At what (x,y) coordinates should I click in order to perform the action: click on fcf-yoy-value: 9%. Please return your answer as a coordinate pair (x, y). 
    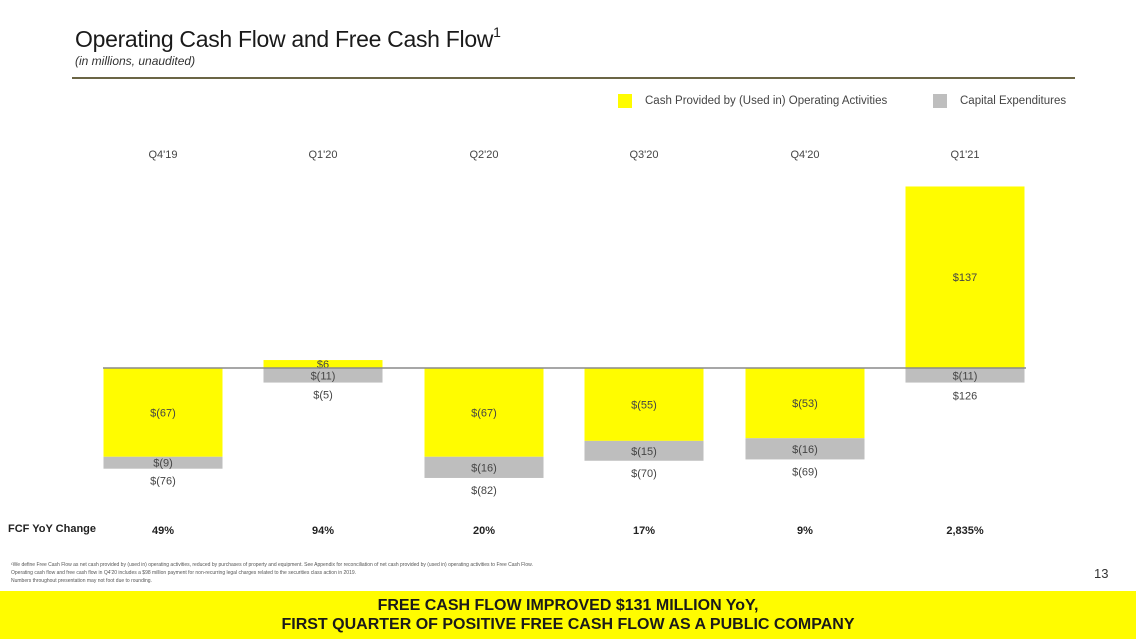
    Looking at the image, I should click on (805, 531).